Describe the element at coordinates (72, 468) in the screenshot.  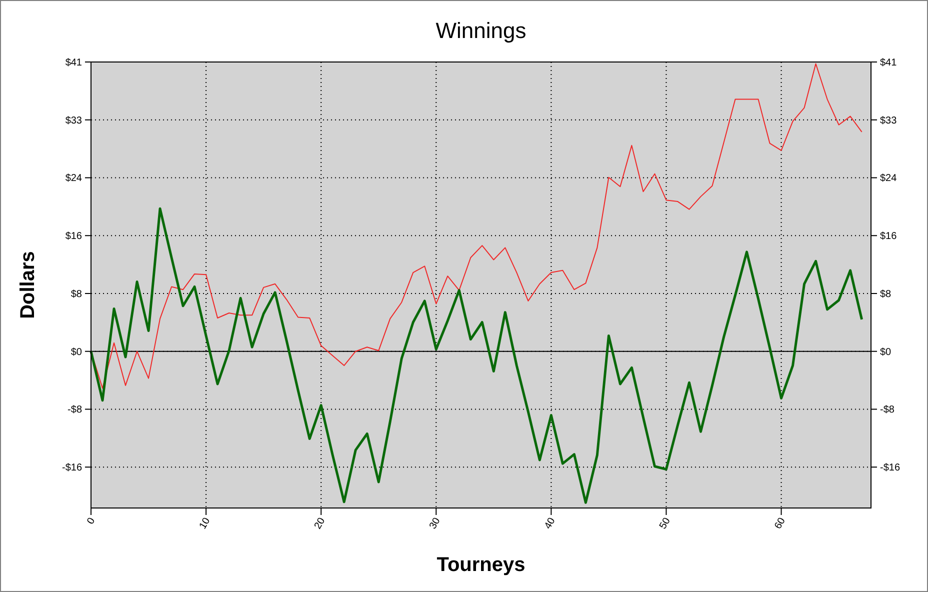
I see `y-tick-label: -$16` at that location.